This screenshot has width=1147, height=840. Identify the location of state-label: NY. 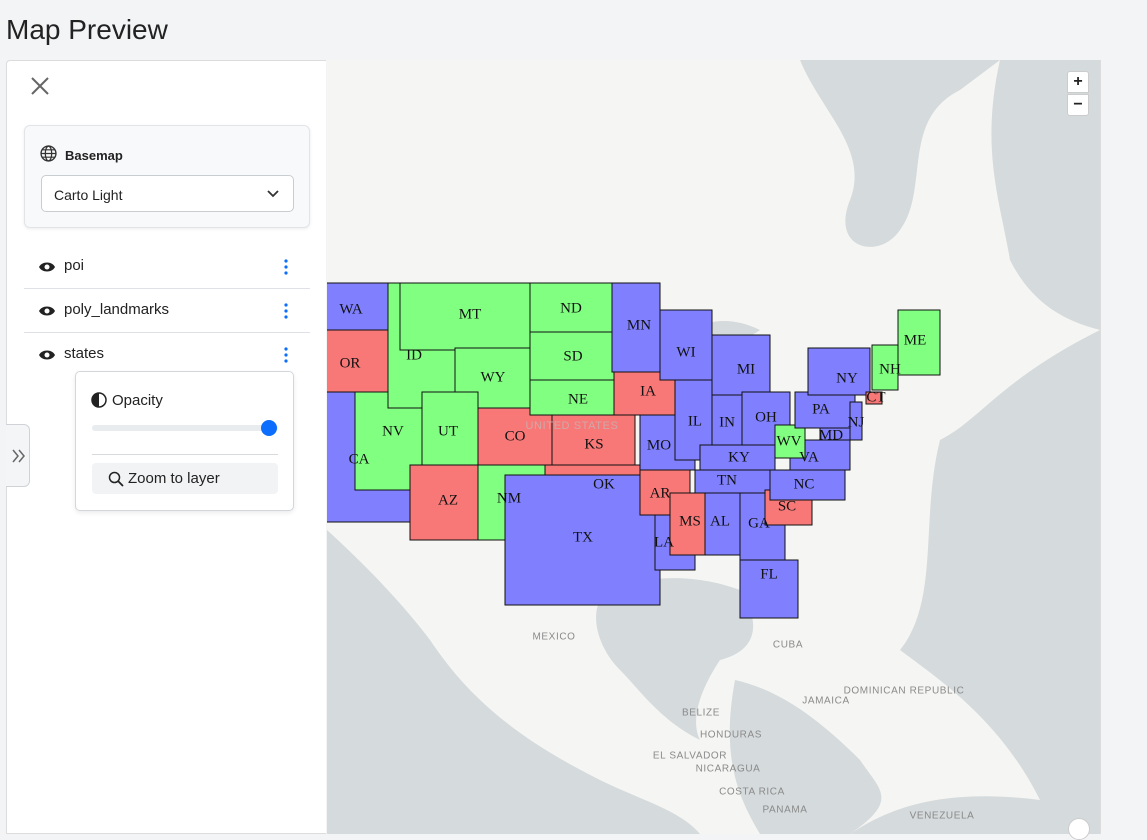
(847, 378).